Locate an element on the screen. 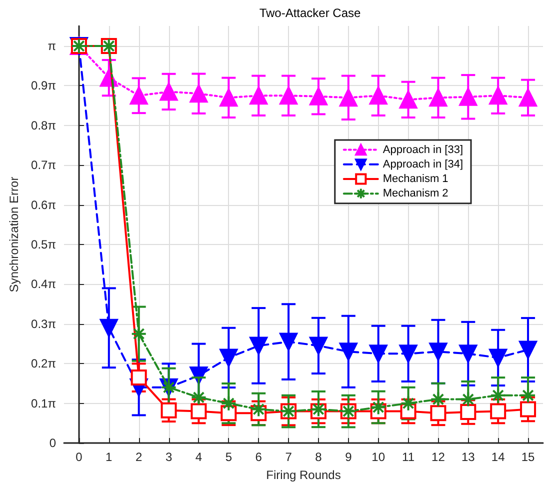 This screenshot has height=487, width=549. x-tick-label: 5 is located at coordinates (228, 457).